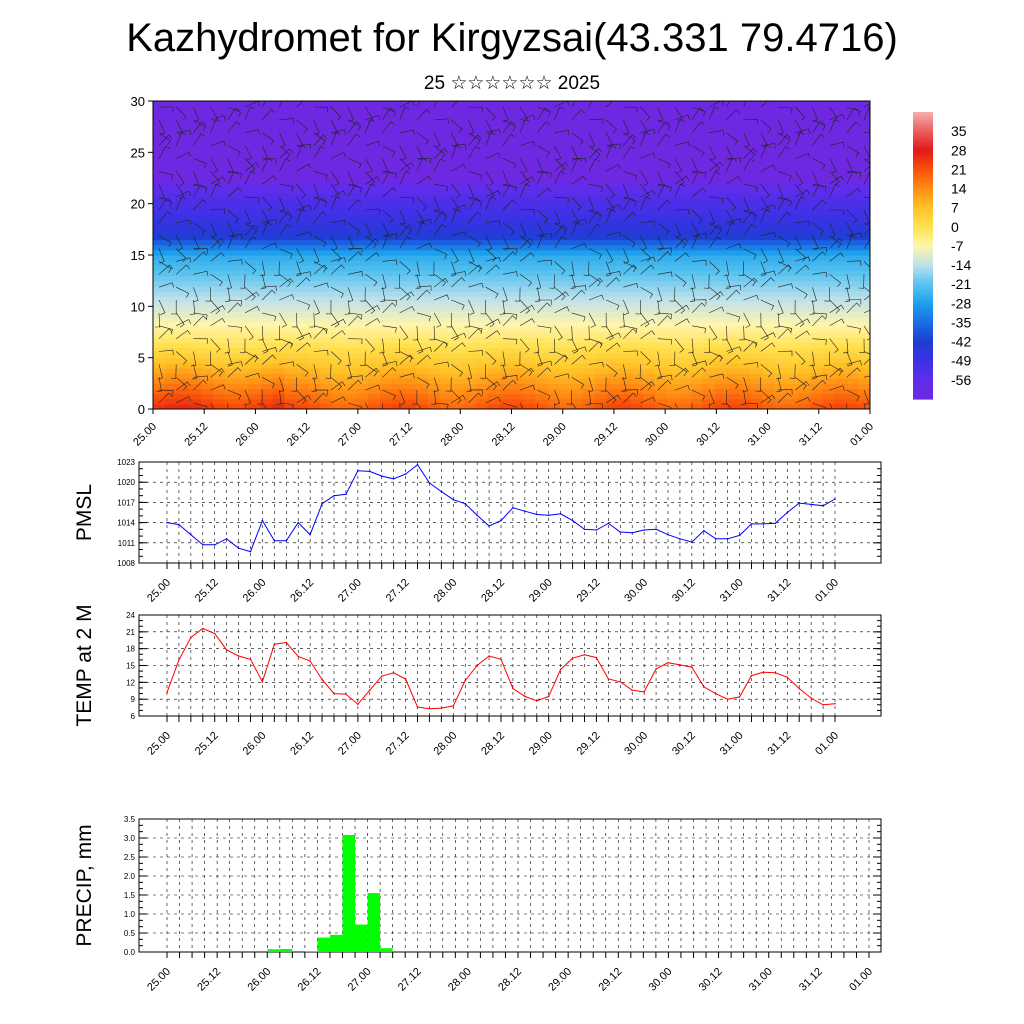  What do you see at coordinates (555, 435) in the screenshot?
I see `x-tick-label: 29.00` at bounding box center [555, 435].